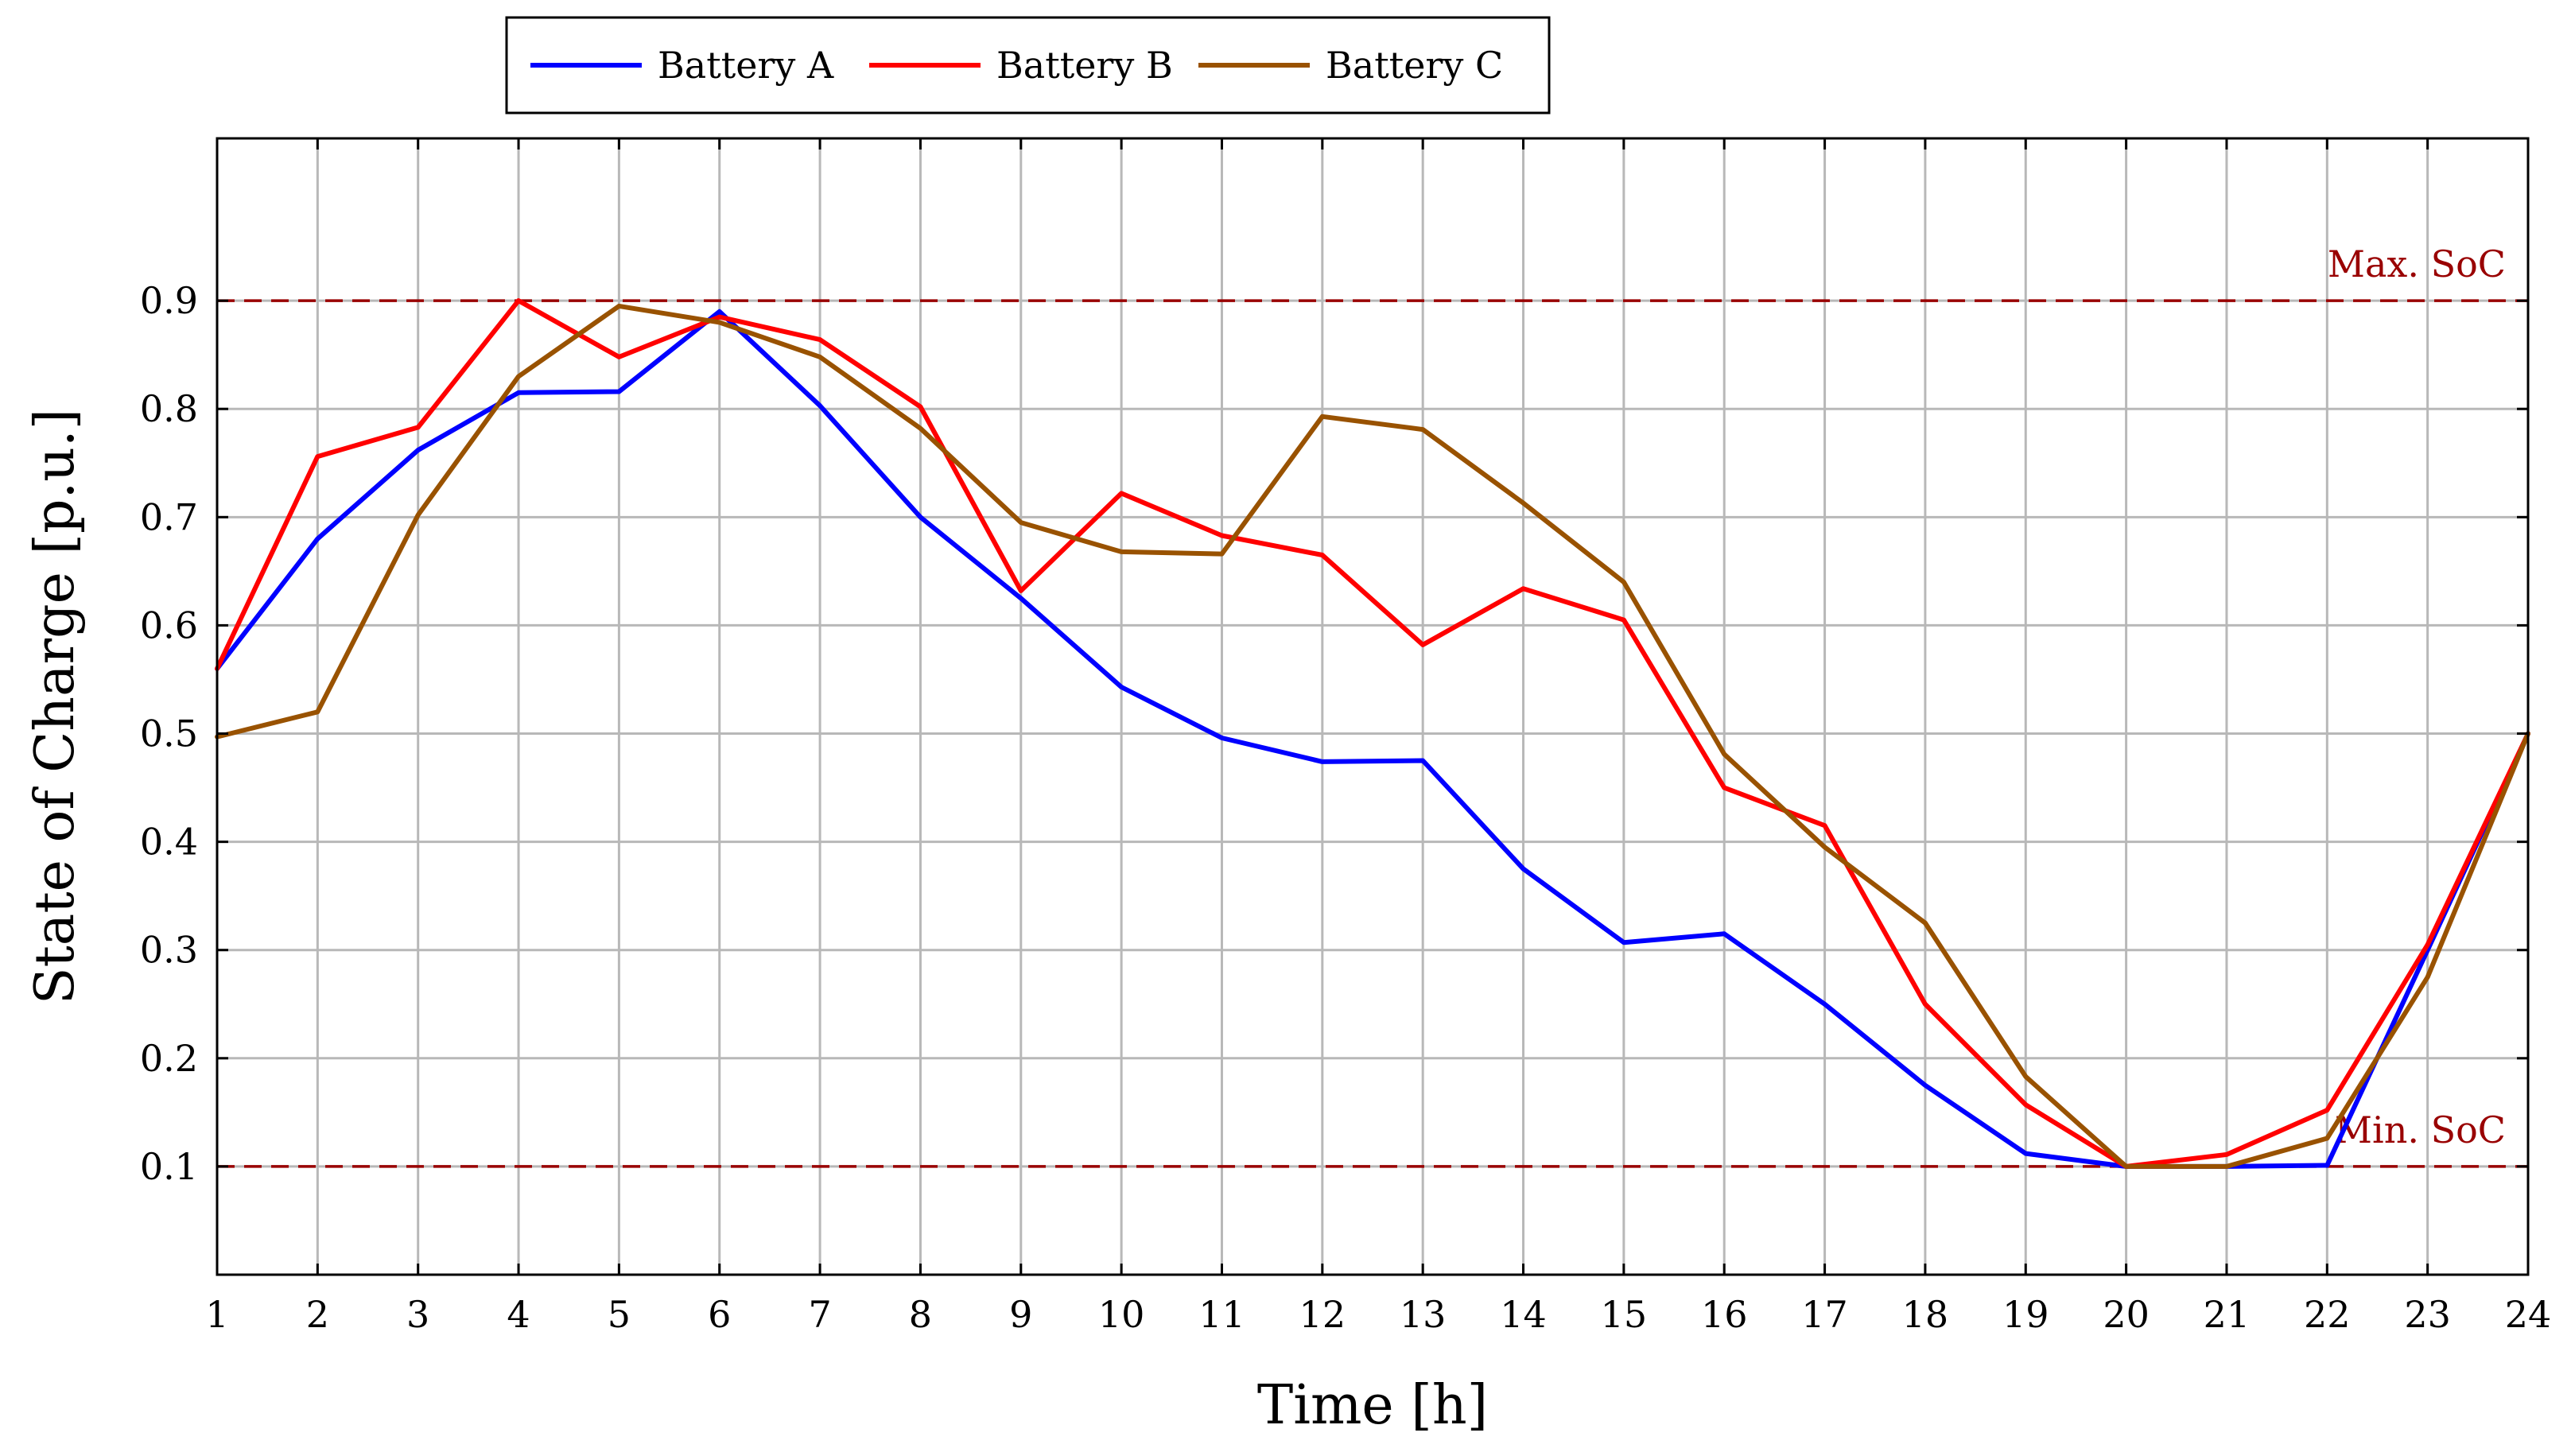 The width and height of the screenshot is (2571, 1456). I want to click on x-tick-label: 18, so click(1925, 1314).